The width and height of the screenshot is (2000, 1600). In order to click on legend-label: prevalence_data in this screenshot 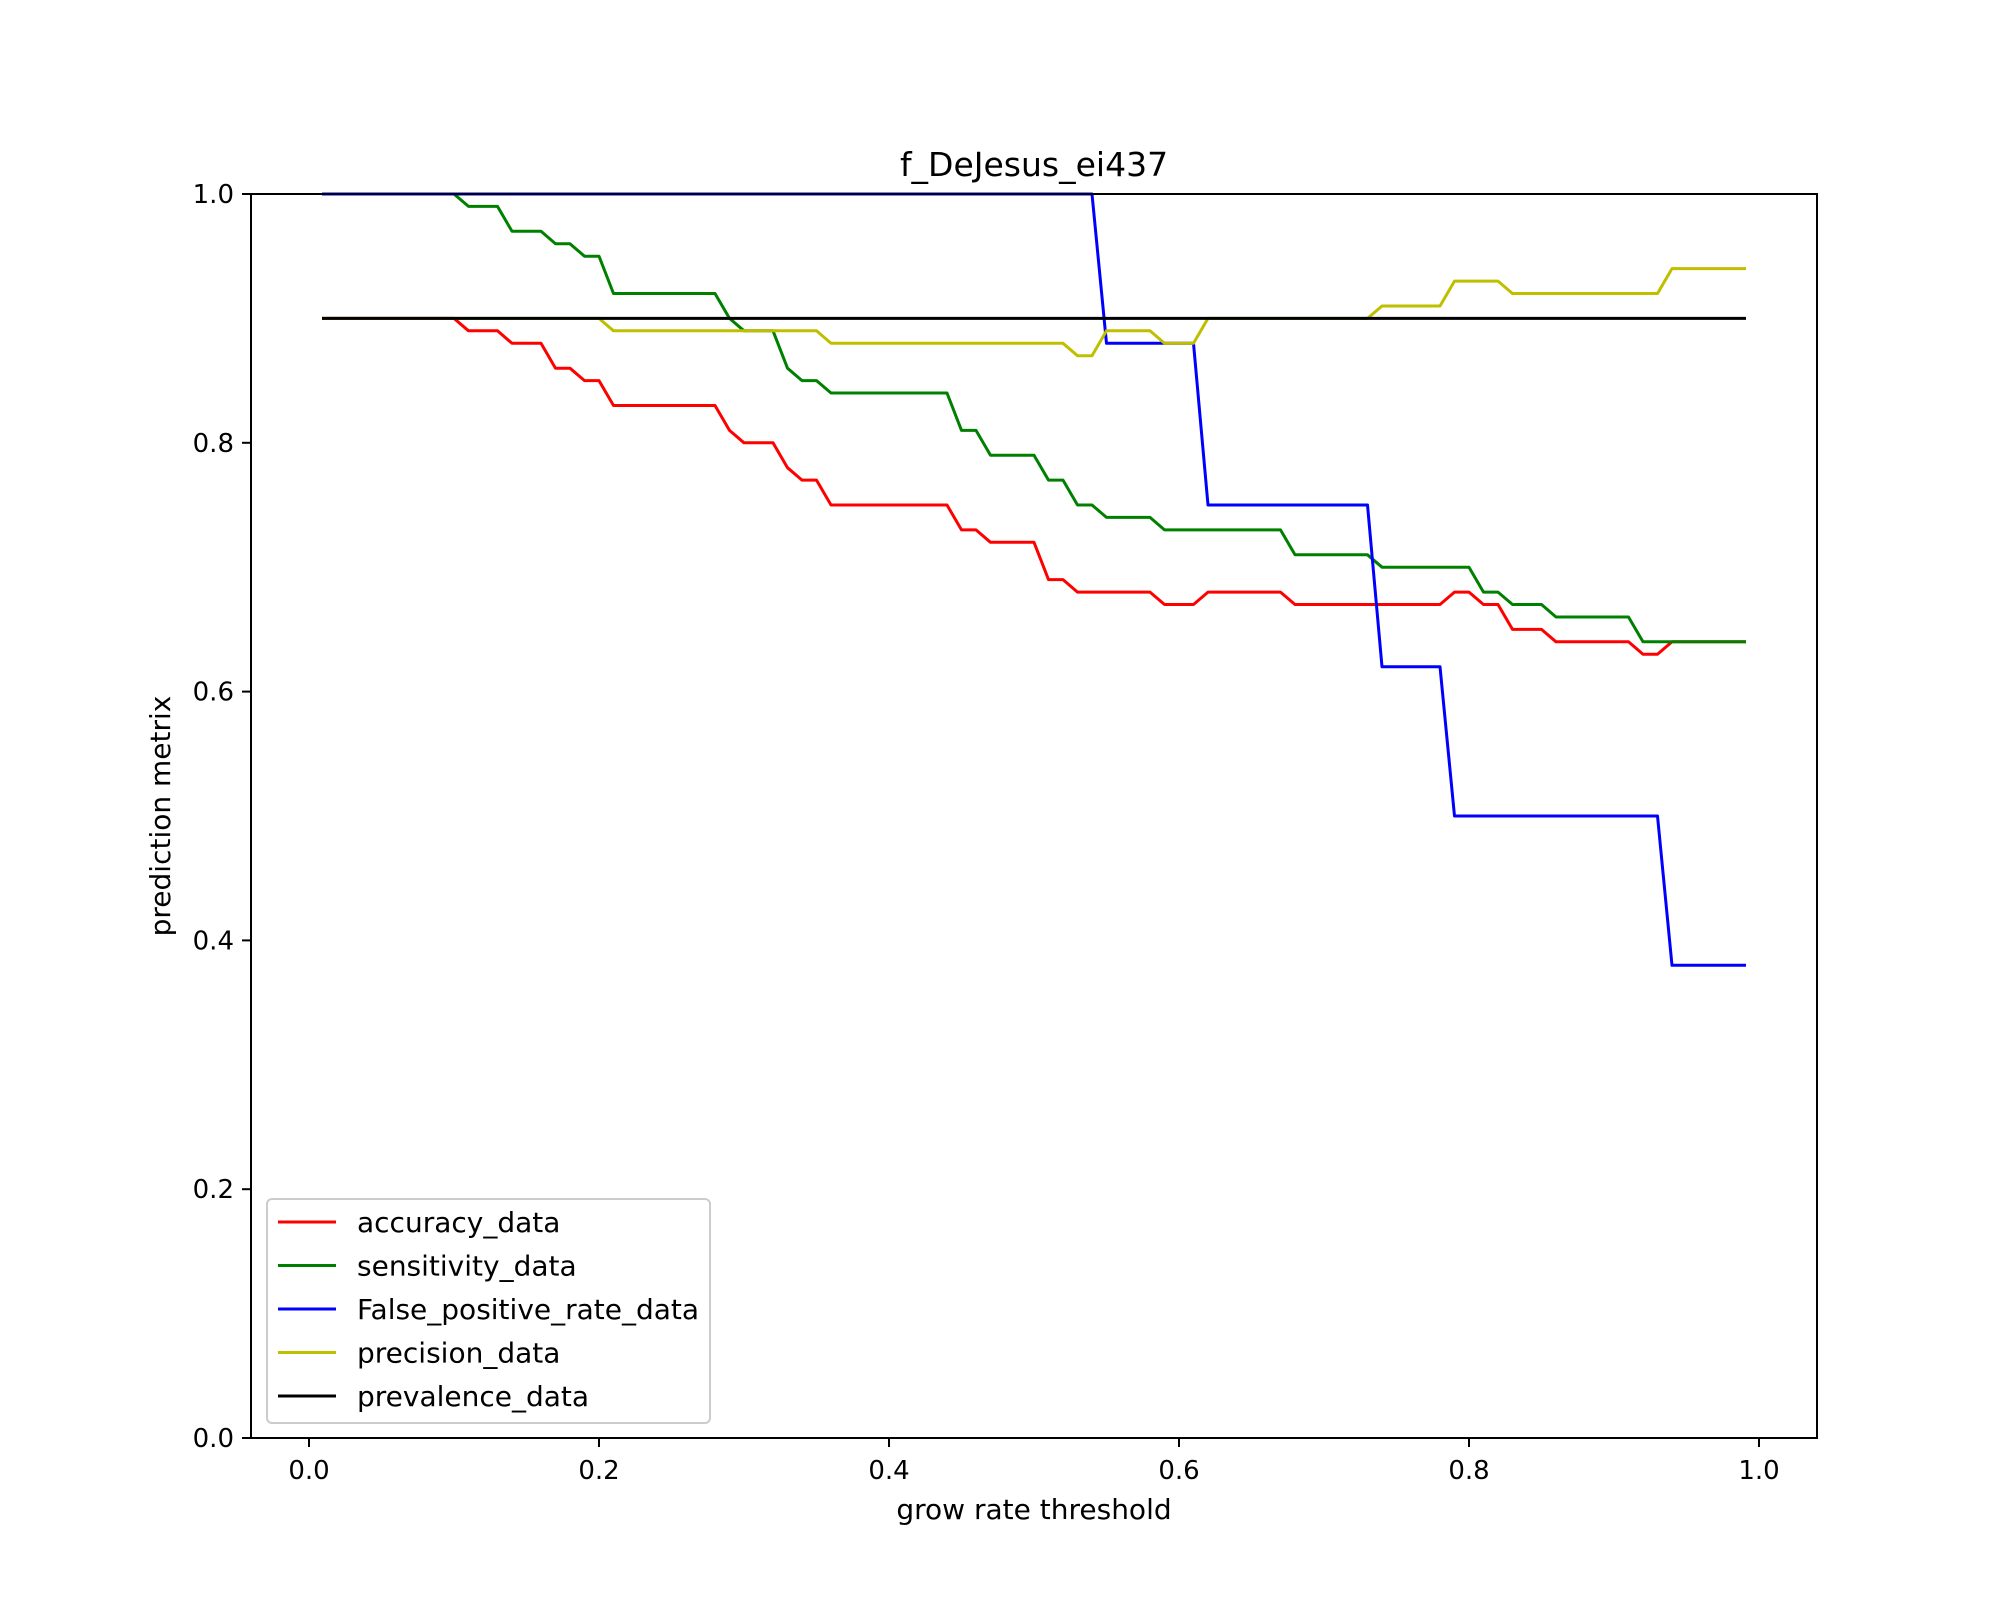, I will do `click(473, 1396)`.